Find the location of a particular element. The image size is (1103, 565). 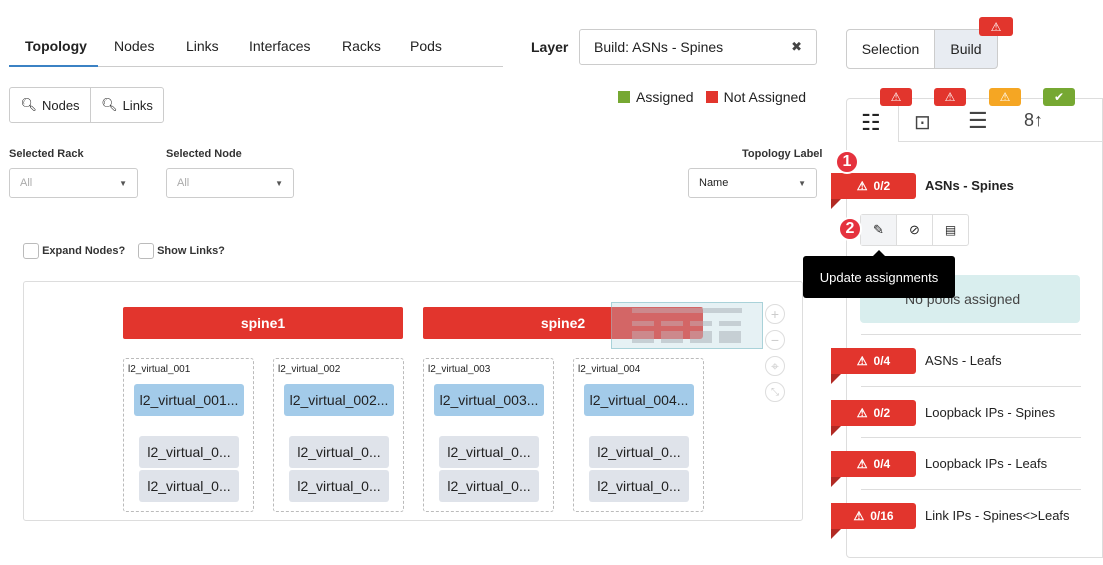

topology-label-select: Name ▼ is located at coordinates (752, 183).